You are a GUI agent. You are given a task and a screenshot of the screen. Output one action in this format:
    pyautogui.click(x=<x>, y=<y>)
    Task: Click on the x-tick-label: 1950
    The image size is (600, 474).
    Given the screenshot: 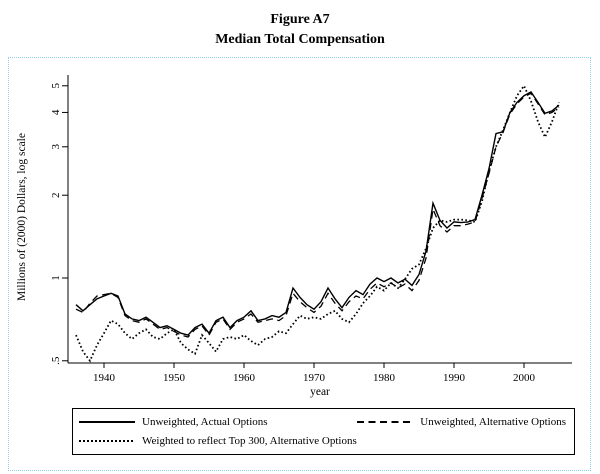 What is the action you would take?
    pyautogui.click(x=174, y=378)
    